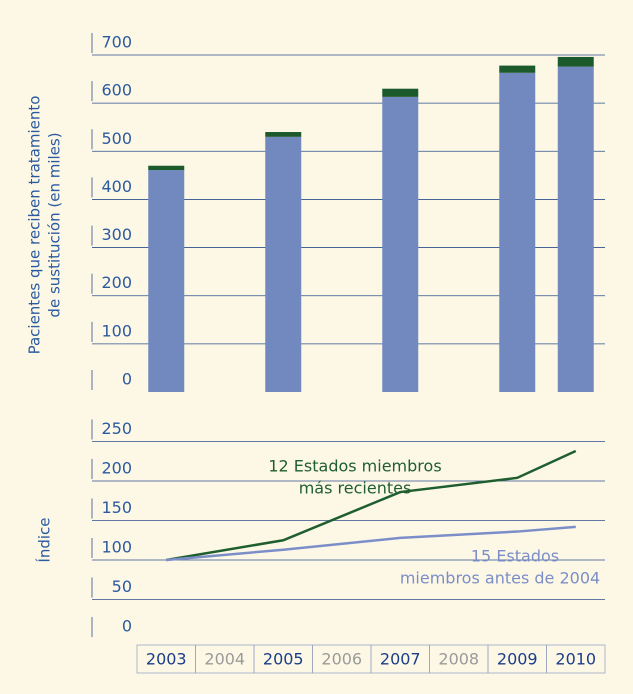 This screenshot has height=694, width=633. I want to click on annotation: miembros antes de 2004, so click(500, 578).